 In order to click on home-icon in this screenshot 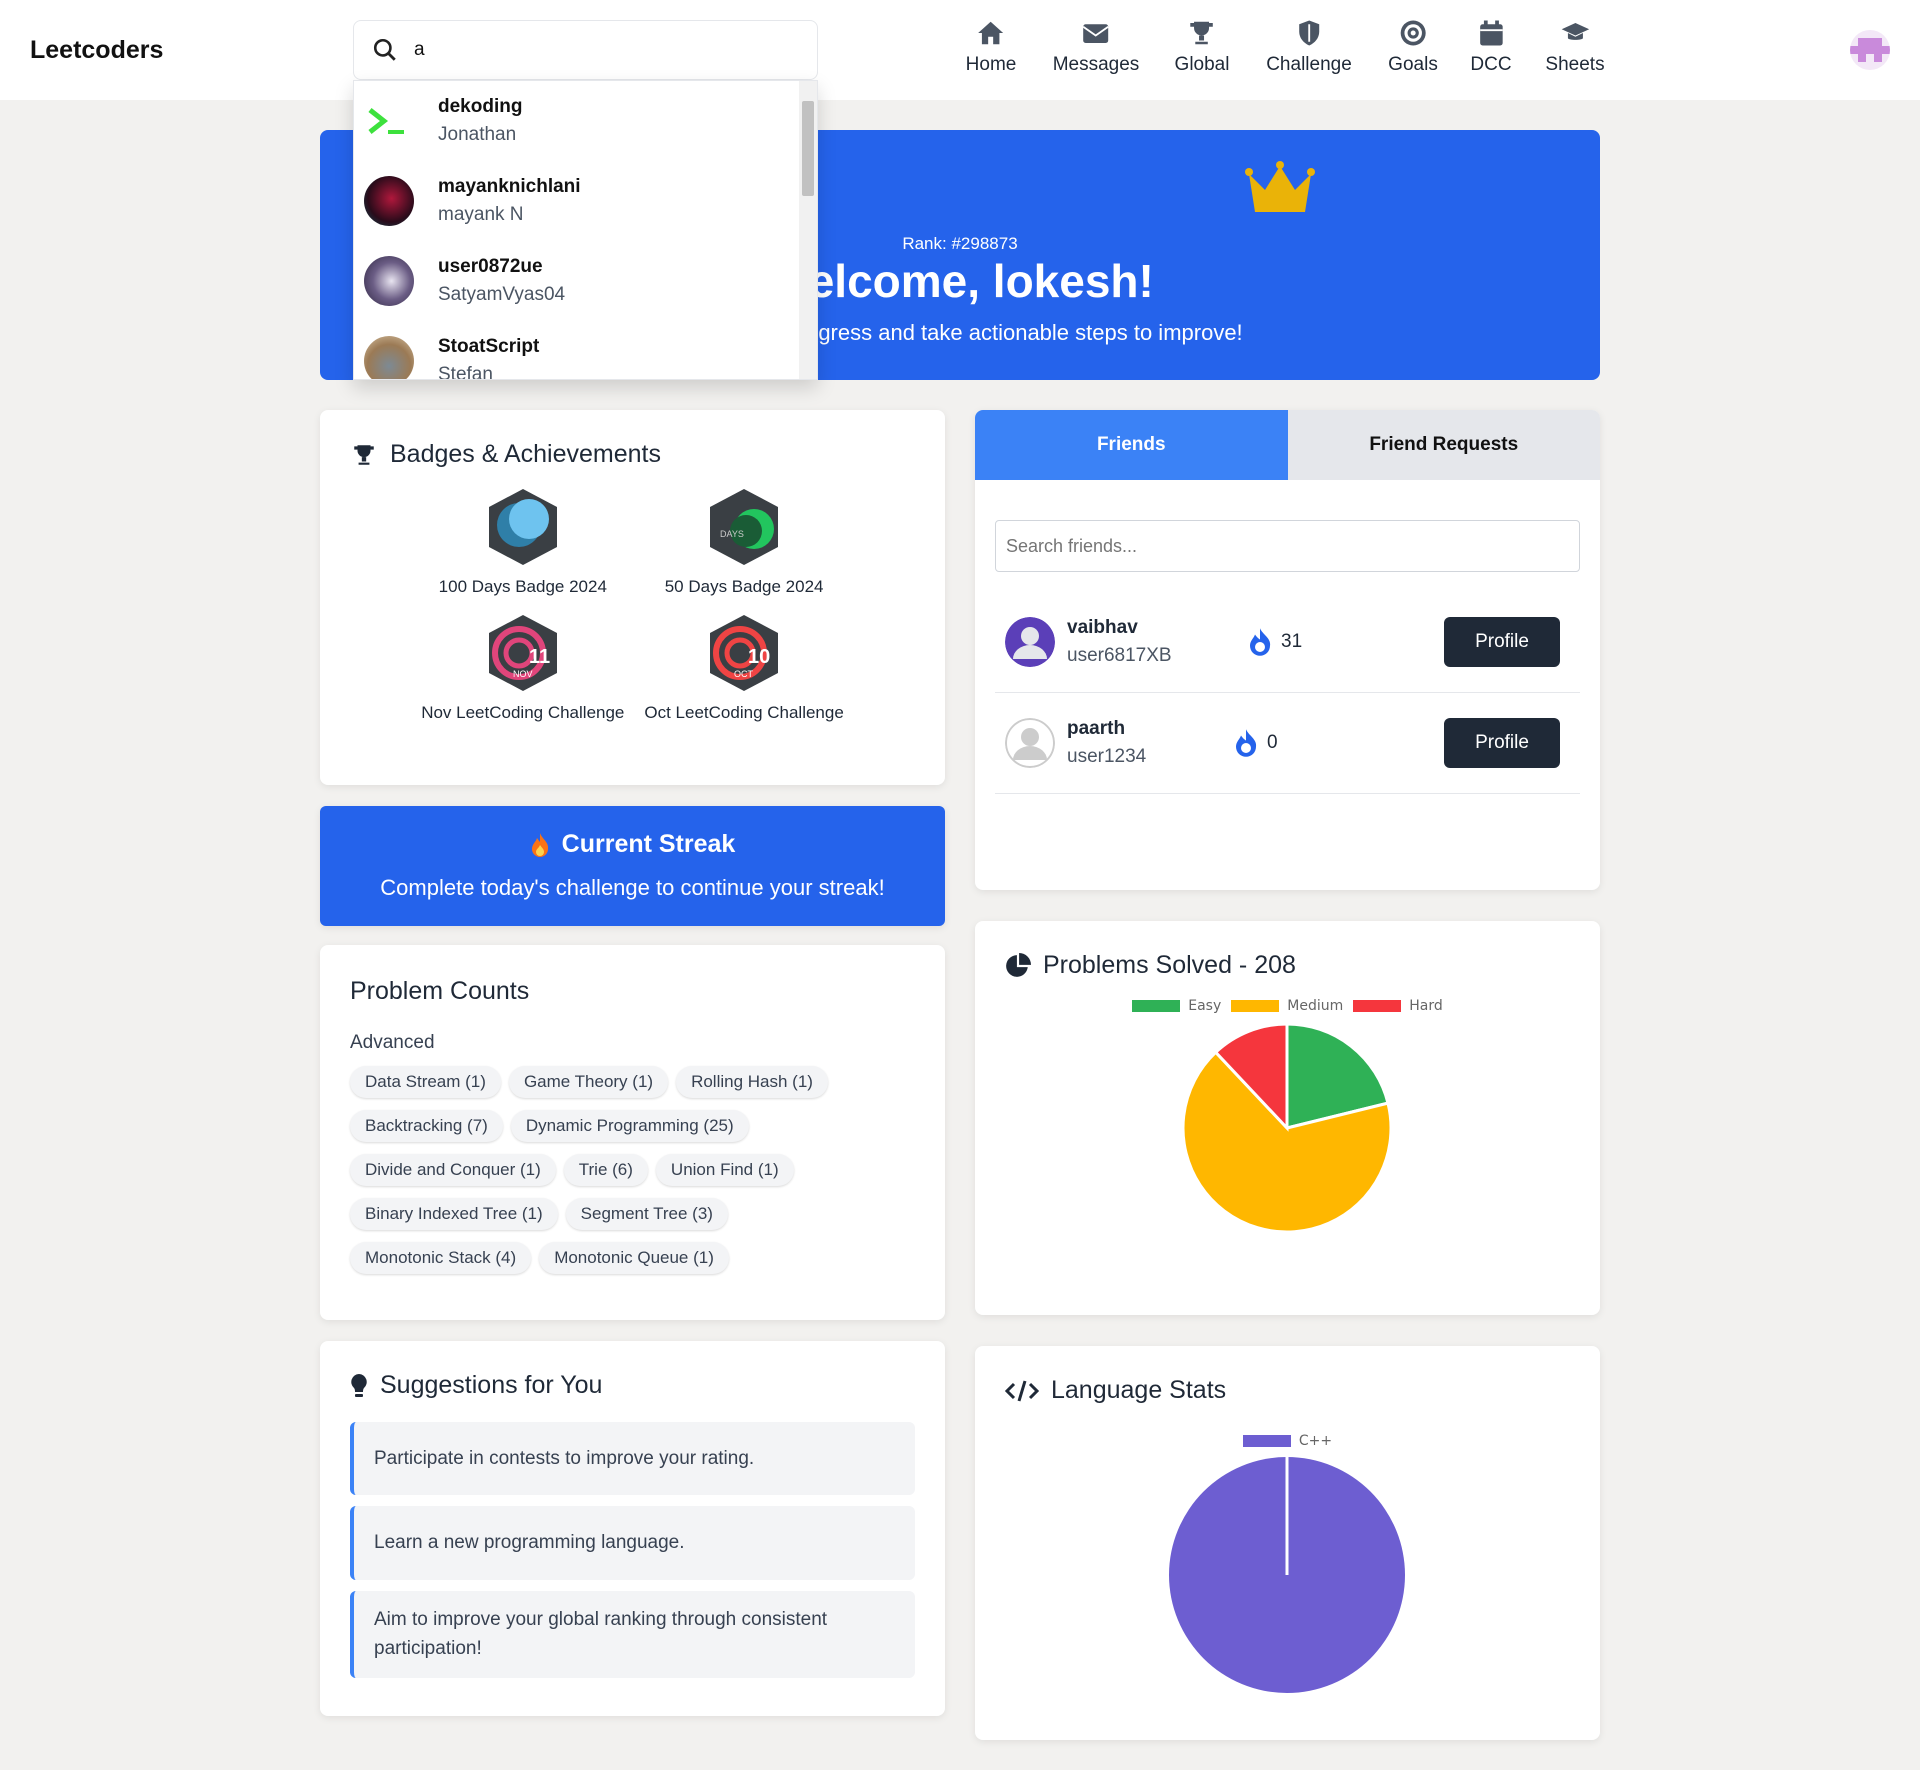, I will do `click(991, 33)`.